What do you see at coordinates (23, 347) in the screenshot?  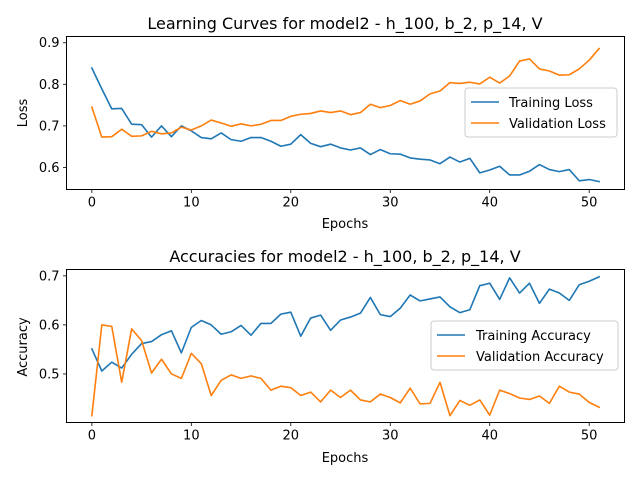 I see `accuracy-y-axis-label: Accuracy` at bounding box center [23, 347].